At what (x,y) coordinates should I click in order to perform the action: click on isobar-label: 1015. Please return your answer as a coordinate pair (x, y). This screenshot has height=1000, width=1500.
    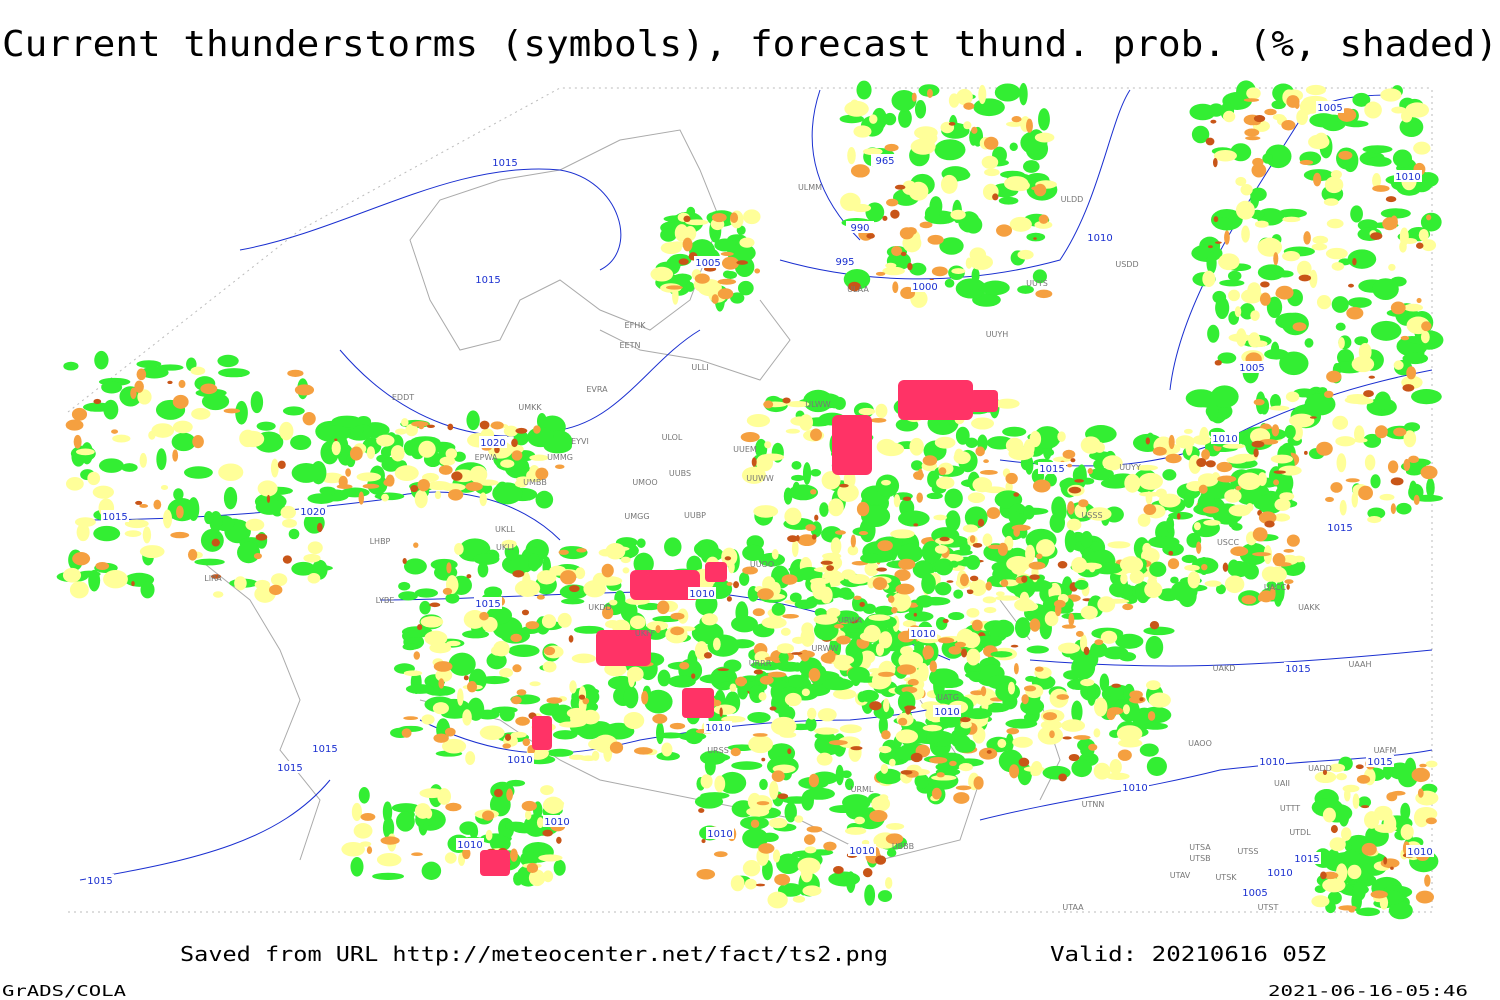
    Looking at the image, I should click on (504, 163).